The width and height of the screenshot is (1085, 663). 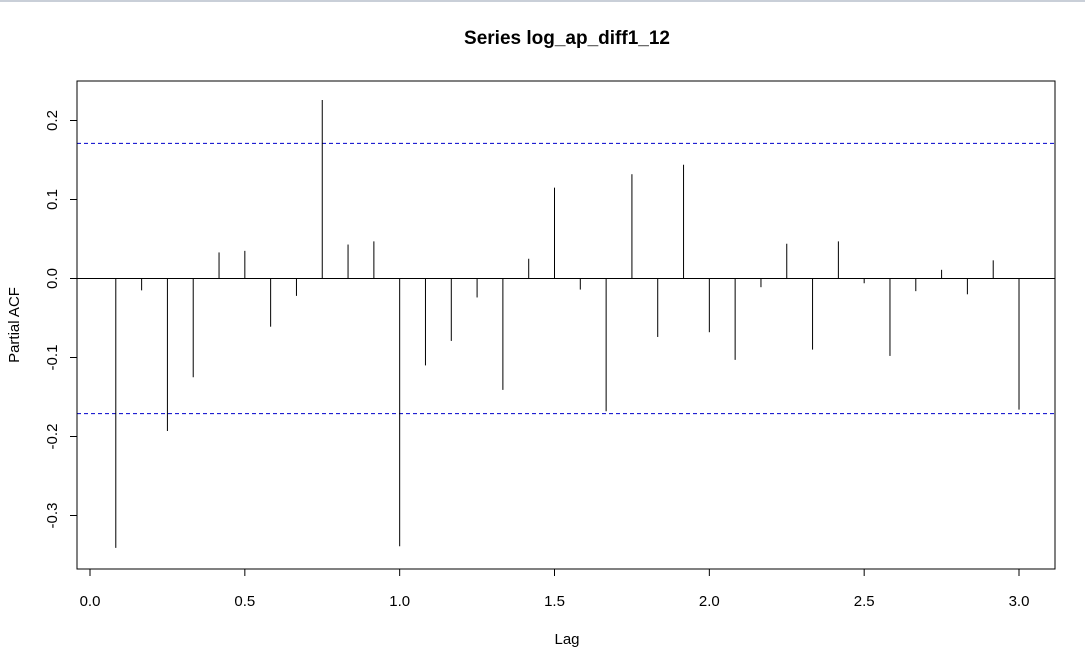 What do you see at coordinates (399, 601) in the screenshot?
I see `x-tick-label: 1.0` at bounding box center [399, 601].